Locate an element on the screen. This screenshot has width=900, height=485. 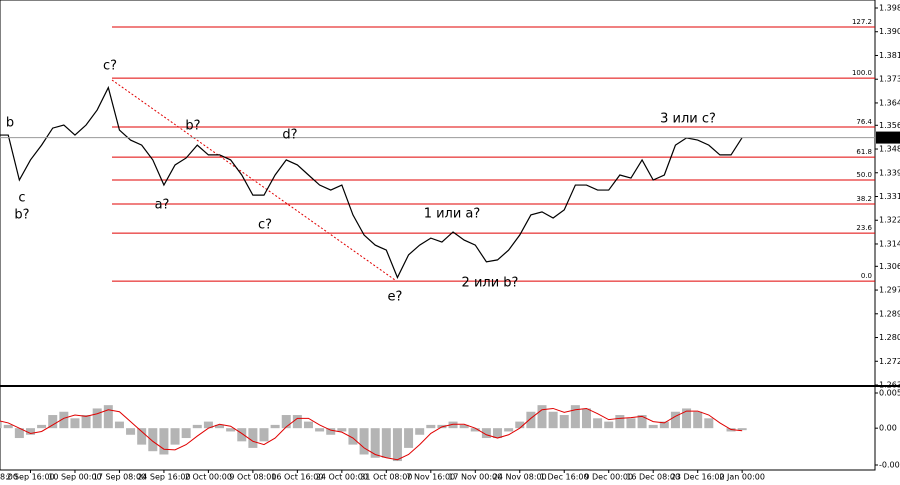
signal-line is located at coordinates (371, 434).